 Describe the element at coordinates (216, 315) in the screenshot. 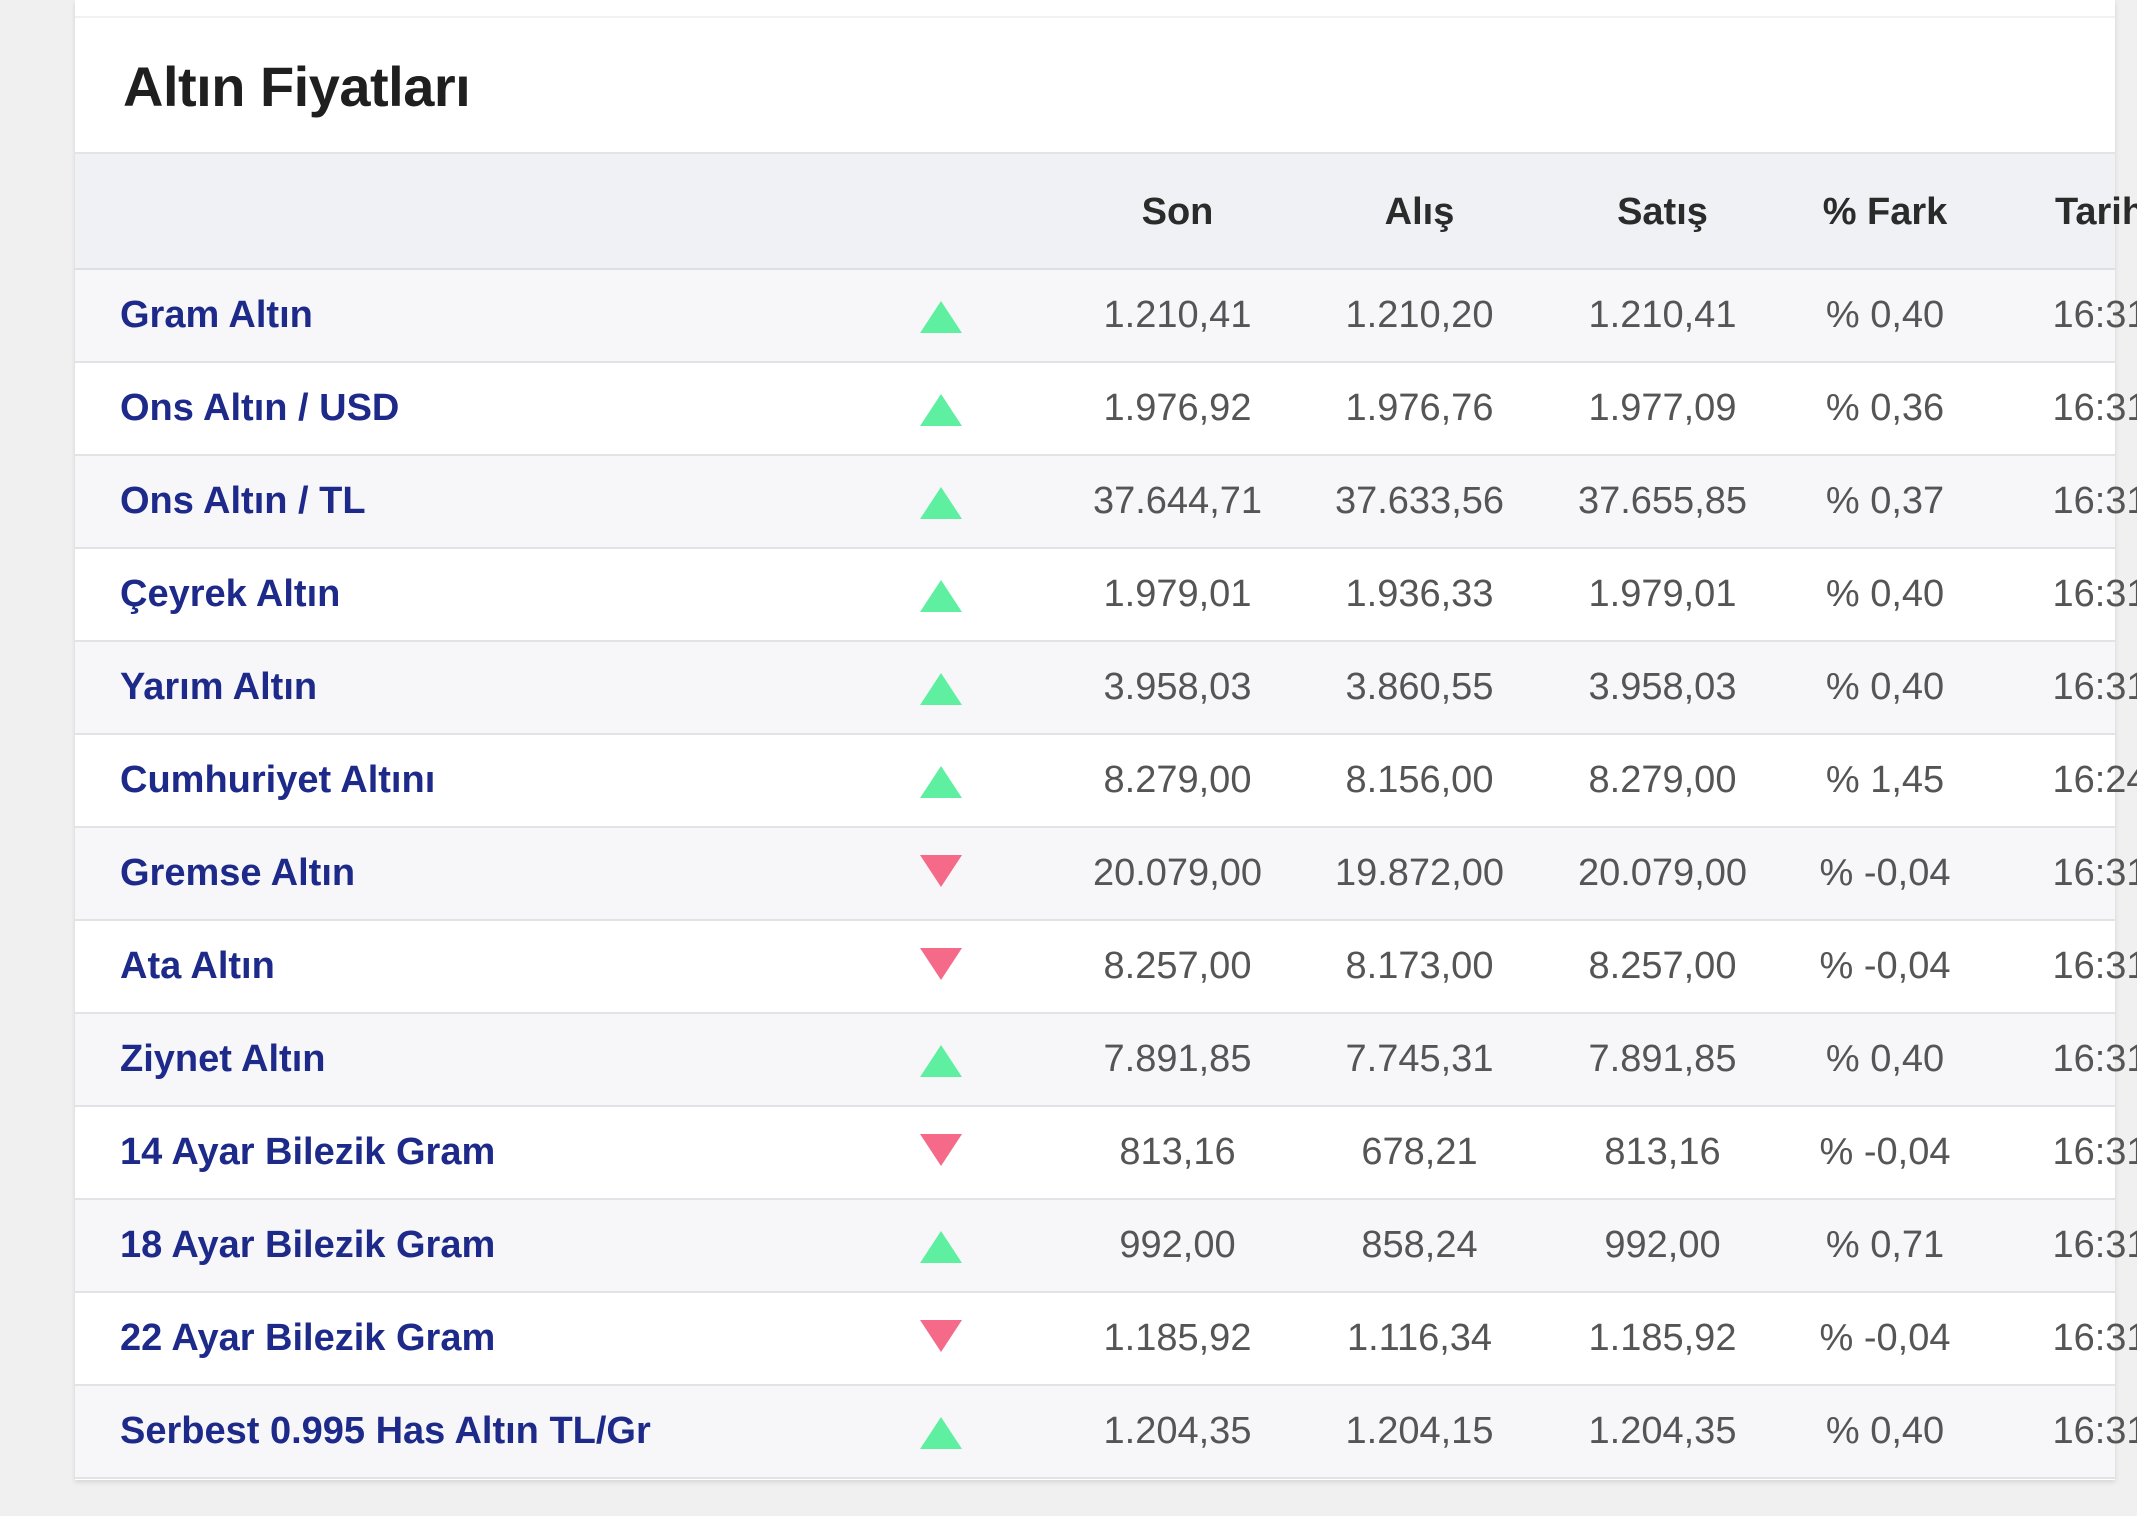

I see `gold-name-link: Gram Altın` at that location.